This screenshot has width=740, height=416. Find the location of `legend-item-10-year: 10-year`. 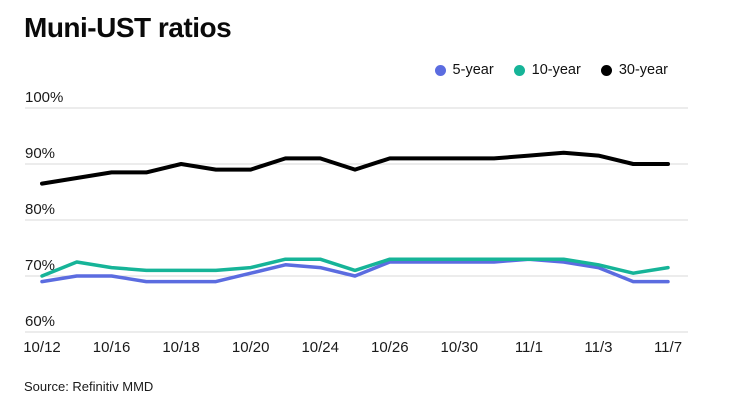

legend-item-10-year: 10-year is located at coordinates (547, 70).